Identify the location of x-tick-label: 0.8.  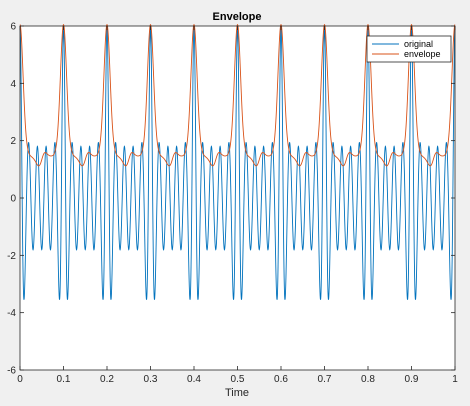
(368, 379).